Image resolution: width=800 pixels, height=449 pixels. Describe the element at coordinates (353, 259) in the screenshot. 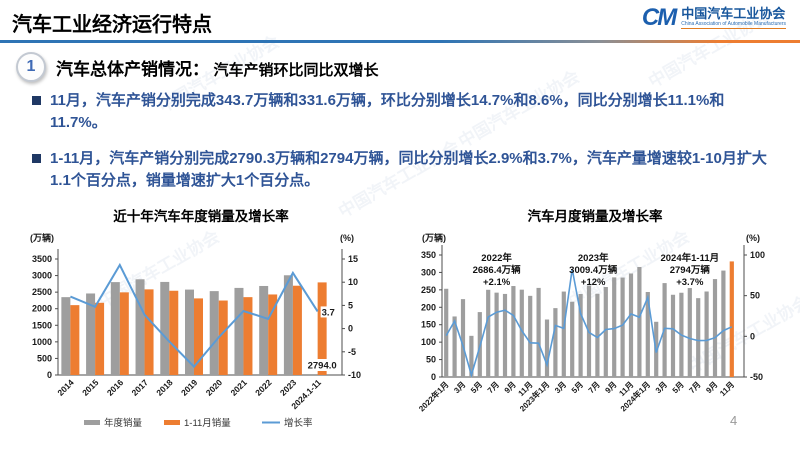

I see `svg-text: 15` at that location.